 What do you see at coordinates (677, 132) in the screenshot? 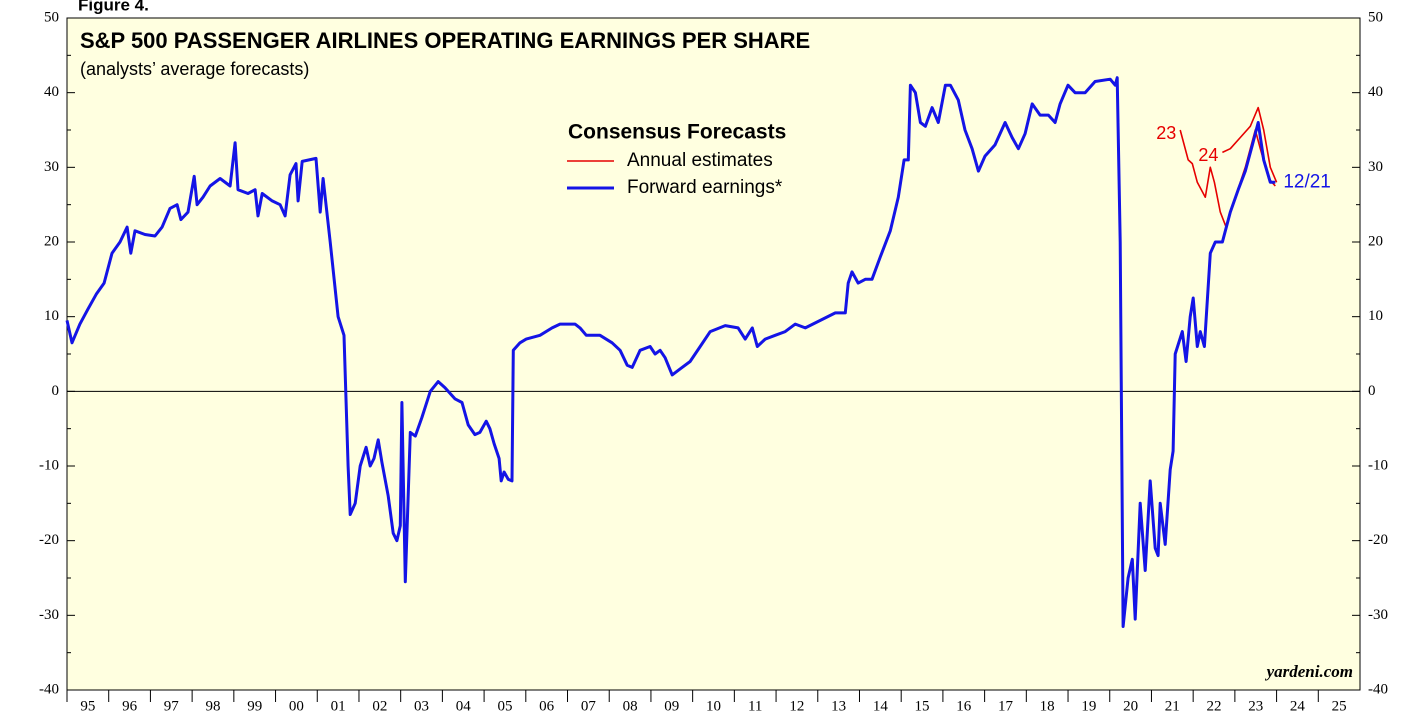
I see `legend-title: Consensus Forecasts` at bounding box center [677, 132].